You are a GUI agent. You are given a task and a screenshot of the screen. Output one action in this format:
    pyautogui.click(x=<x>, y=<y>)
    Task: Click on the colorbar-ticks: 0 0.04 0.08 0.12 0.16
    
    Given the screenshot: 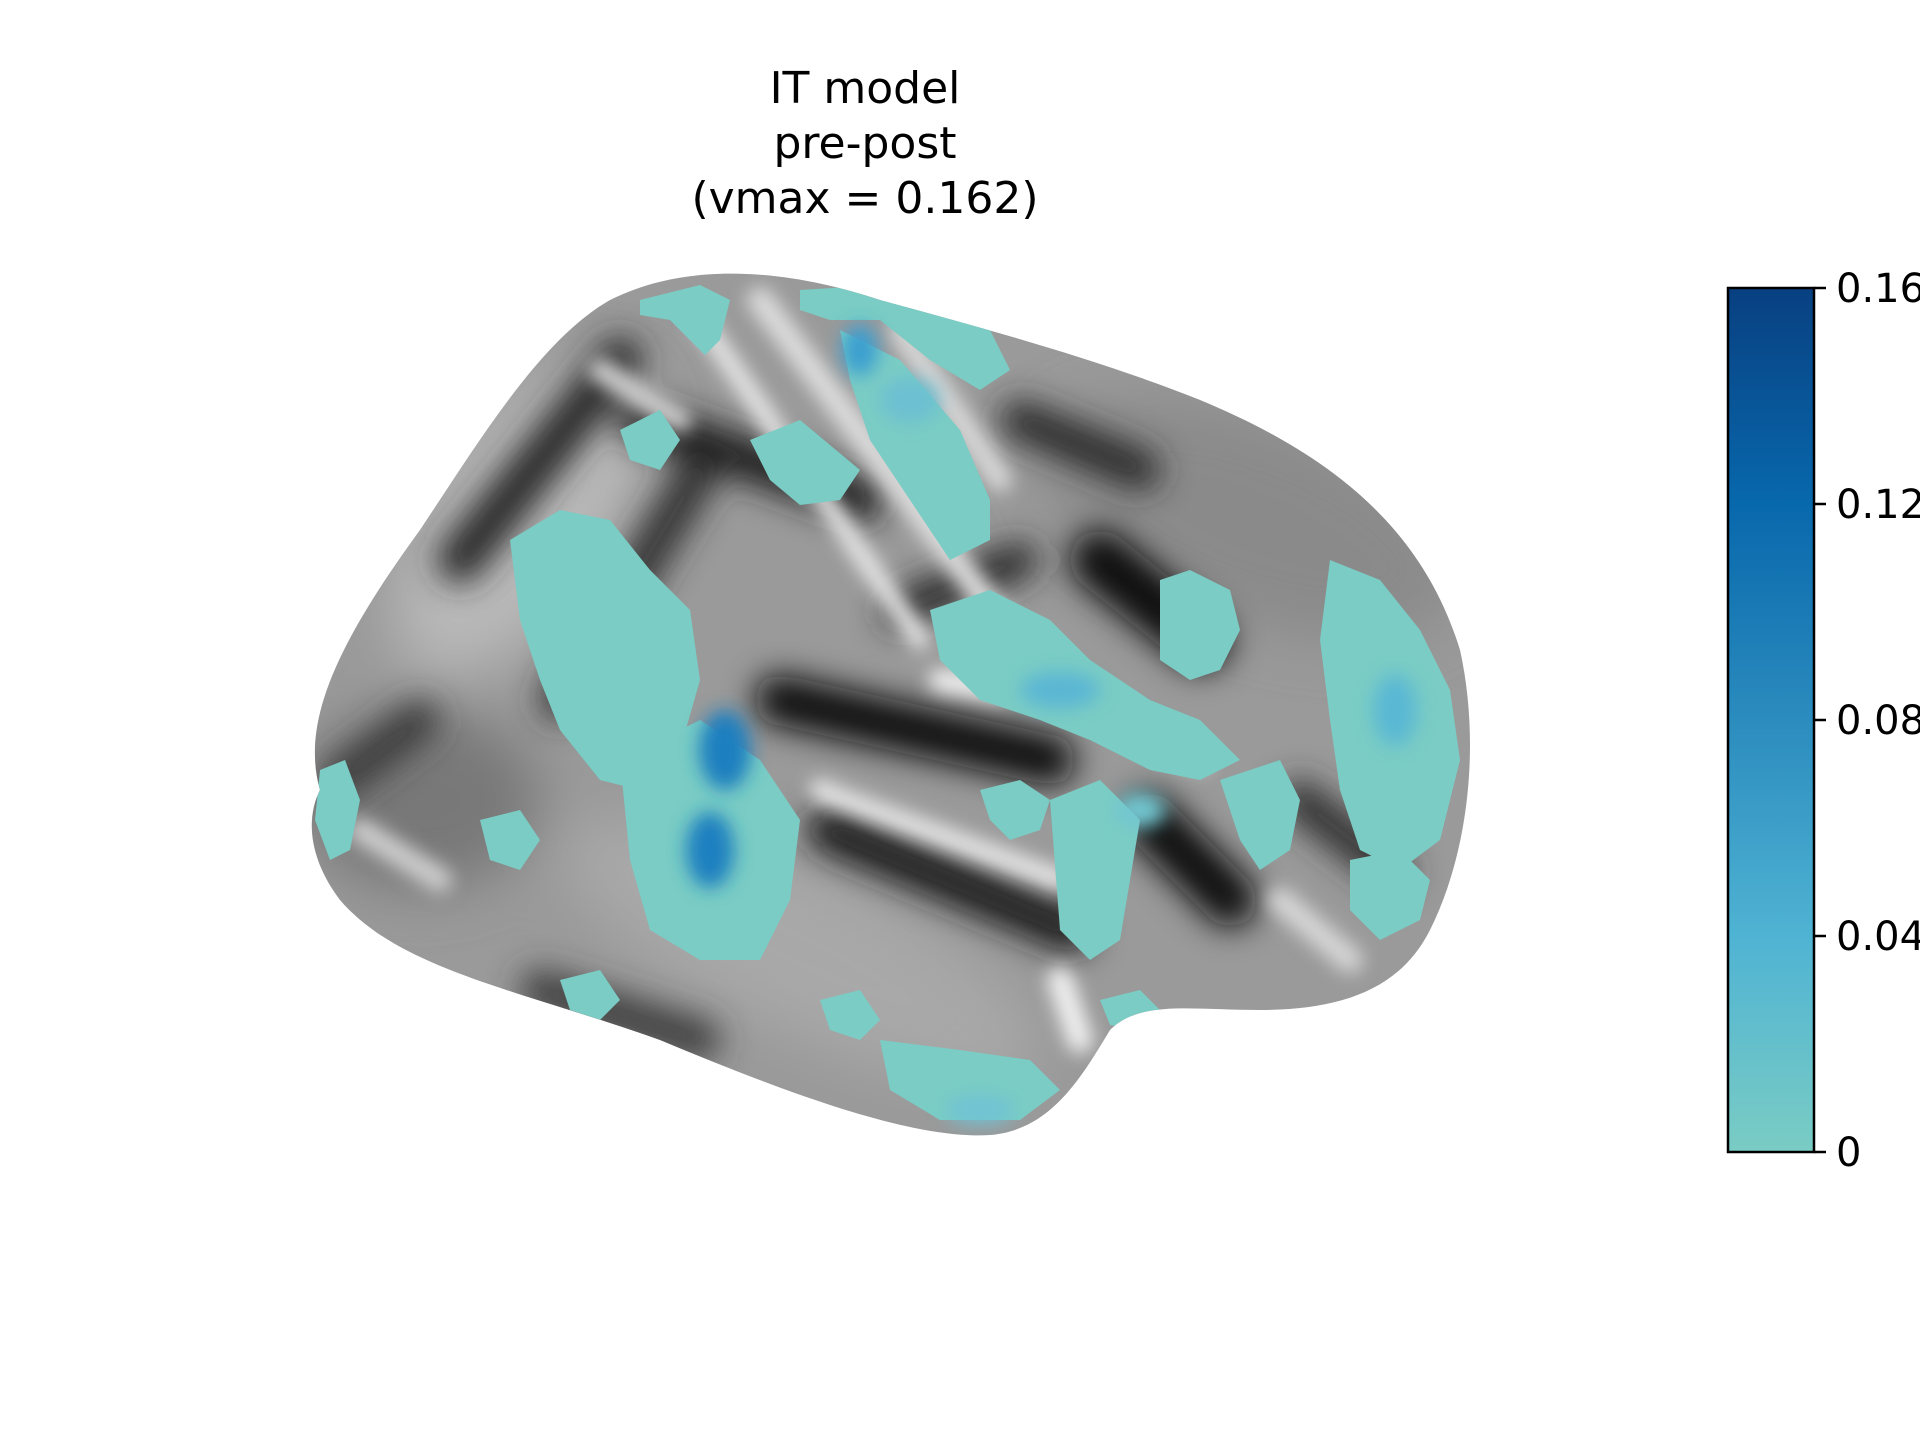 What is the action you would take?
    pyautogui.click(x=1867, y=721)
    